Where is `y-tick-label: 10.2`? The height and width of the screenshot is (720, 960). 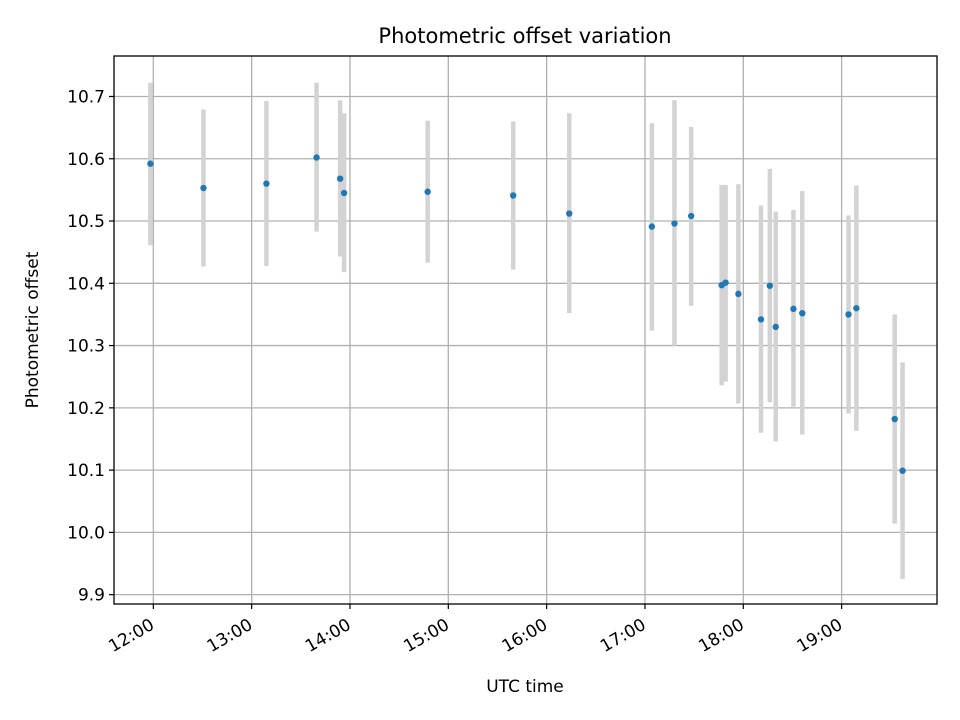 y-tick-label: 10.2 is located at coordinates (86, 409).